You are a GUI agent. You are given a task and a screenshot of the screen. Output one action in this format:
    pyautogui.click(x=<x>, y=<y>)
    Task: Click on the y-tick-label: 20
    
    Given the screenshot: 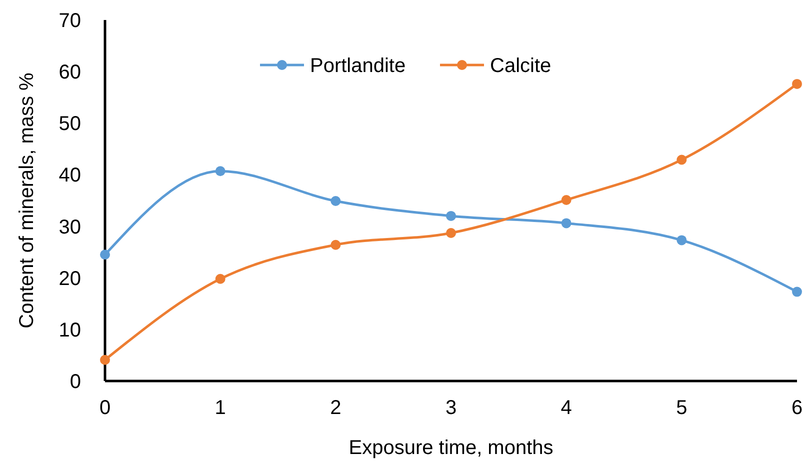 What is the action you would take?
    pyautogui.click(x=69, y=279)
    